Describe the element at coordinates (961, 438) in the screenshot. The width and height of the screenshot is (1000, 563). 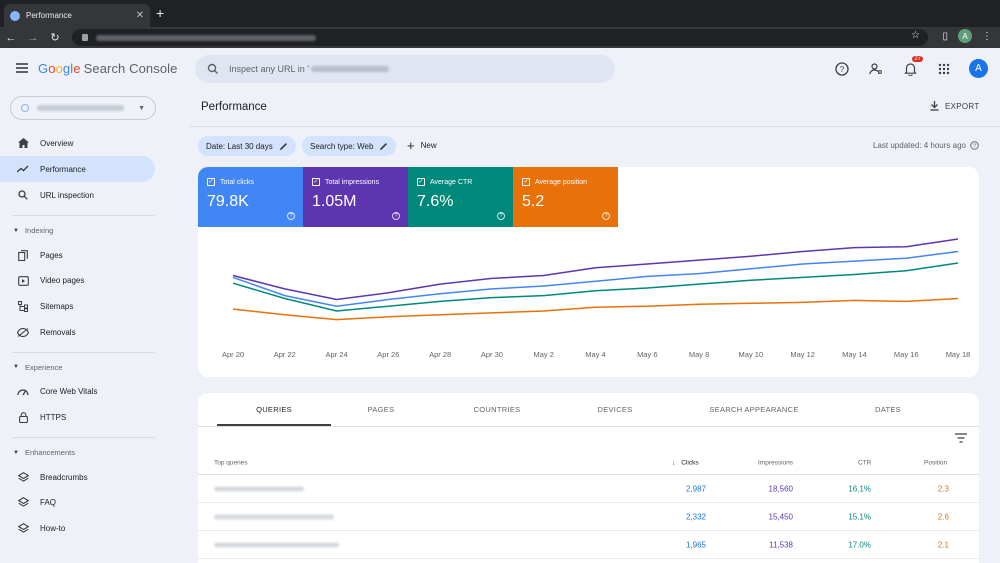
I see `filter-icon` at that location.